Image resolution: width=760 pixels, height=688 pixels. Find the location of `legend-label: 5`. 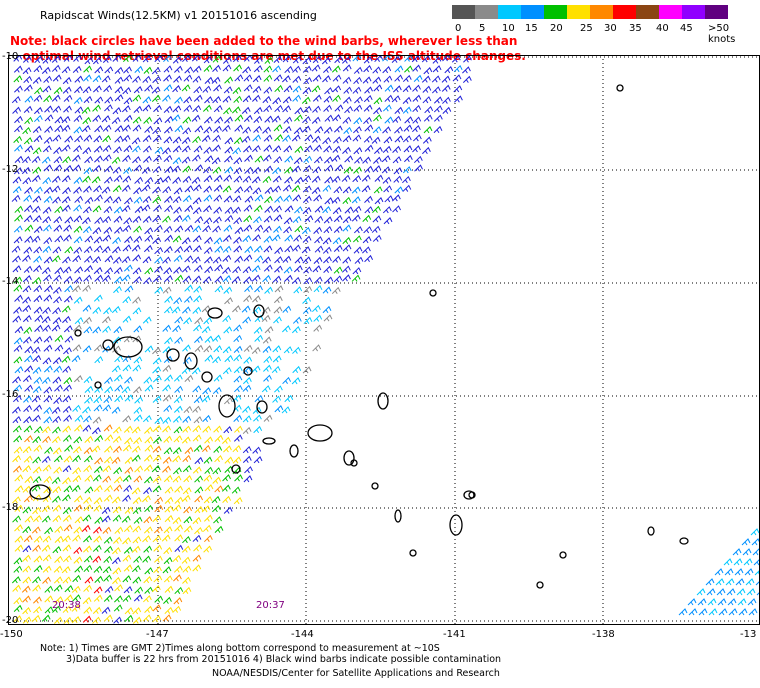

legend-label: 5 is located at coordinates (482, 28).